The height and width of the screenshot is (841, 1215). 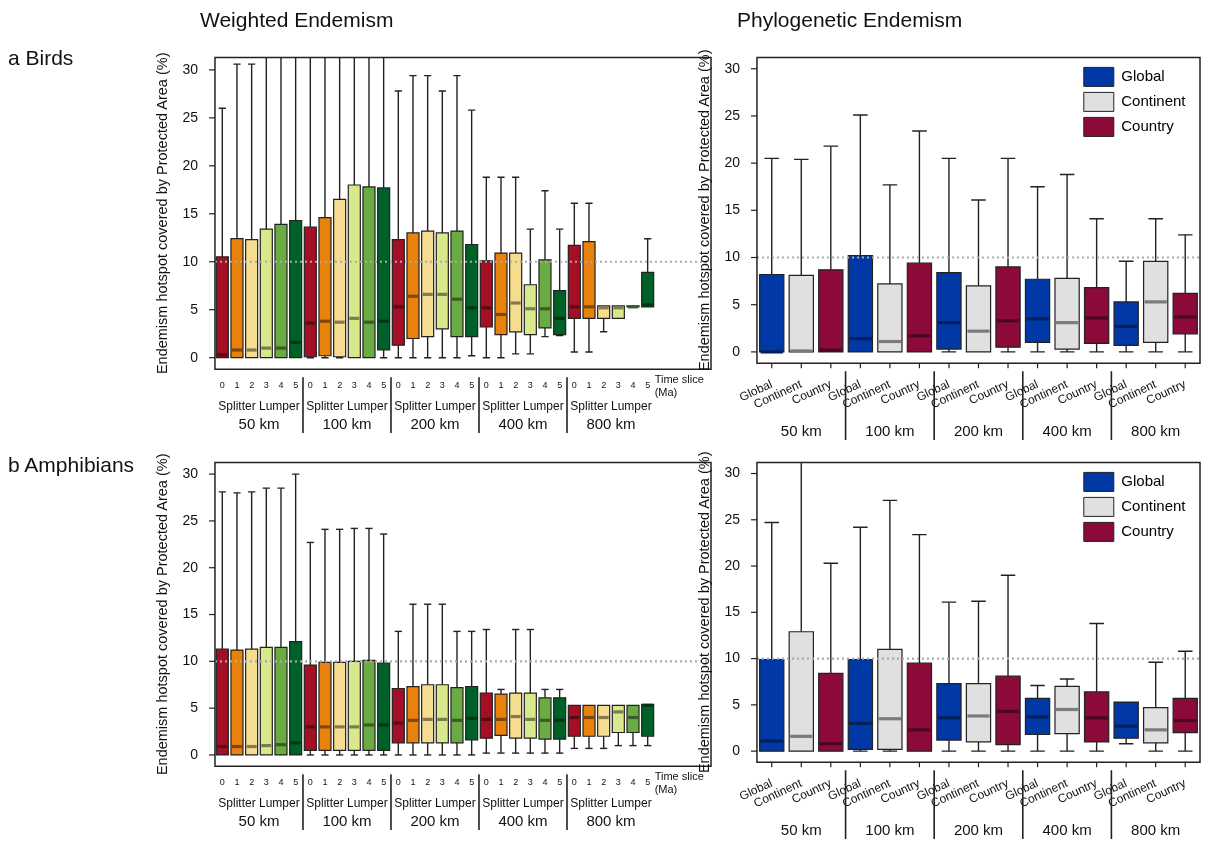 What do you see at coordinates (1143, 481) in the screenshot?
I see `legend-label: Global` at bounding box center [1143, 481].